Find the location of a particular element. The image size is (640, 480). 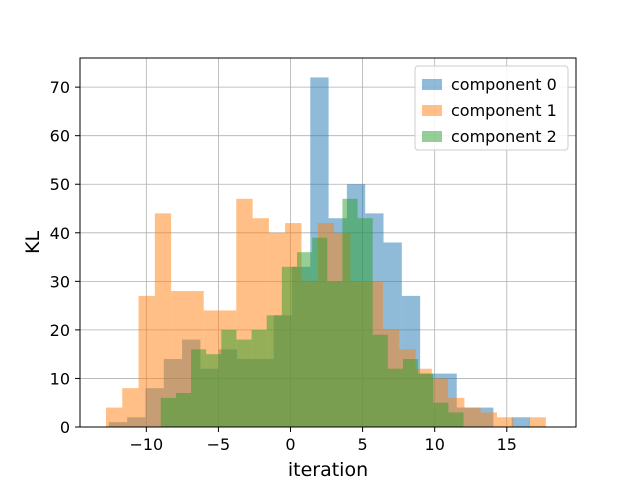

legend-label: component 0 is located at coordinates (504, 84).